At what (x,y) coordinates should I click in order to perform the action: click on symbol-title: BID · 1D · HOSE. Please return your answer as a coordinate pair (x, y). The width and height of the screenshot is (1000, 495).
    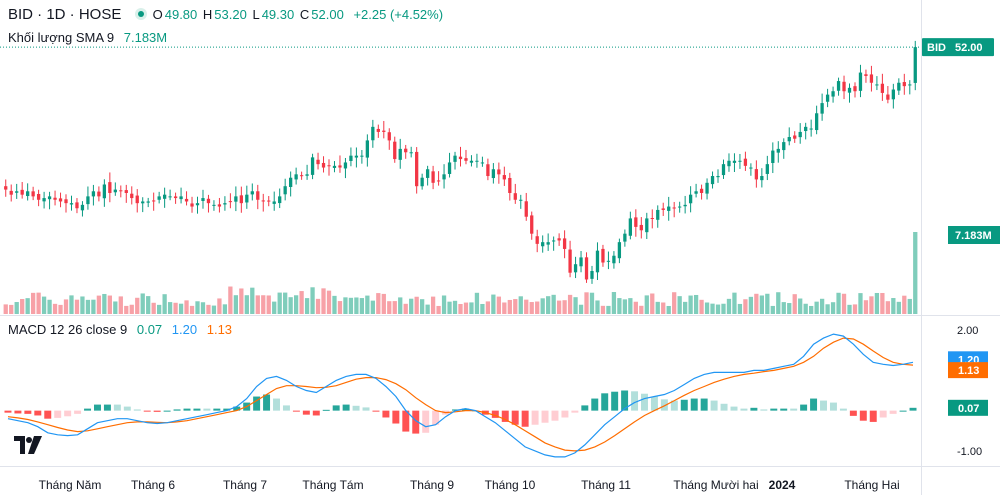
    Looking at the image, I should click on (65, 14).